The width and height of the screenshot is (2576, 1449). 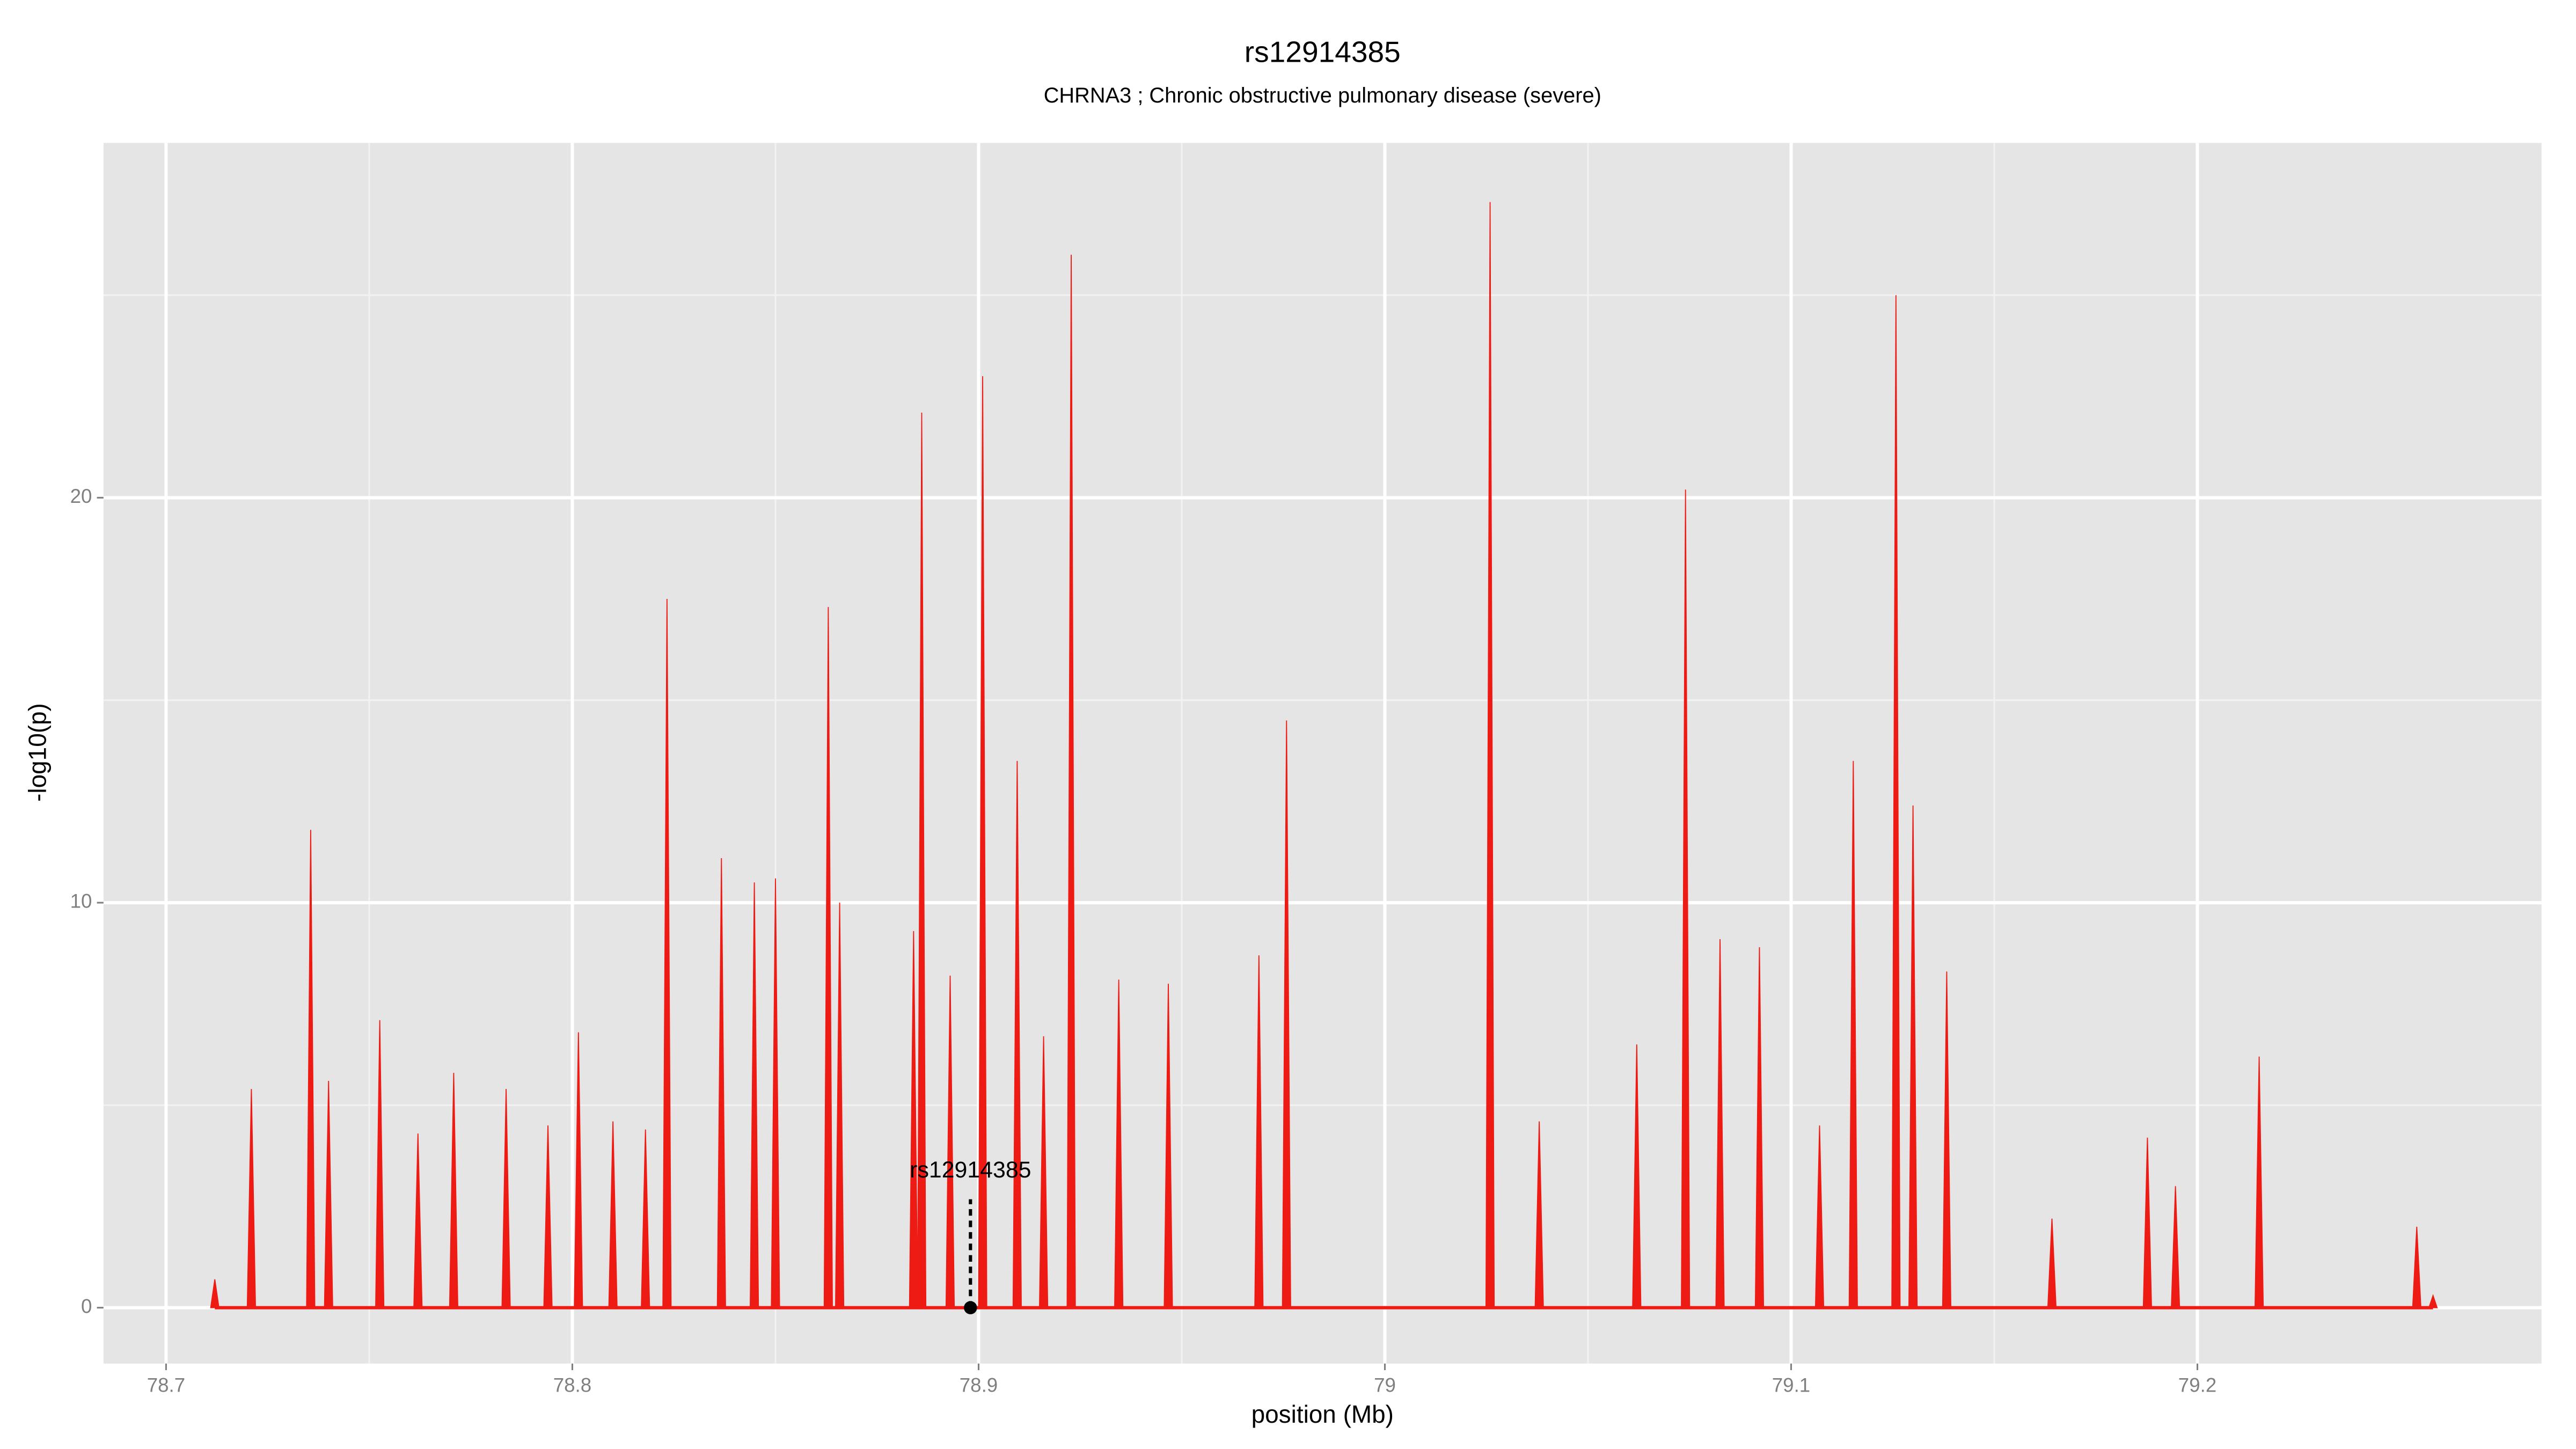 I want to click on annotation-label: rs12914385, so click(x=970, y=1170).